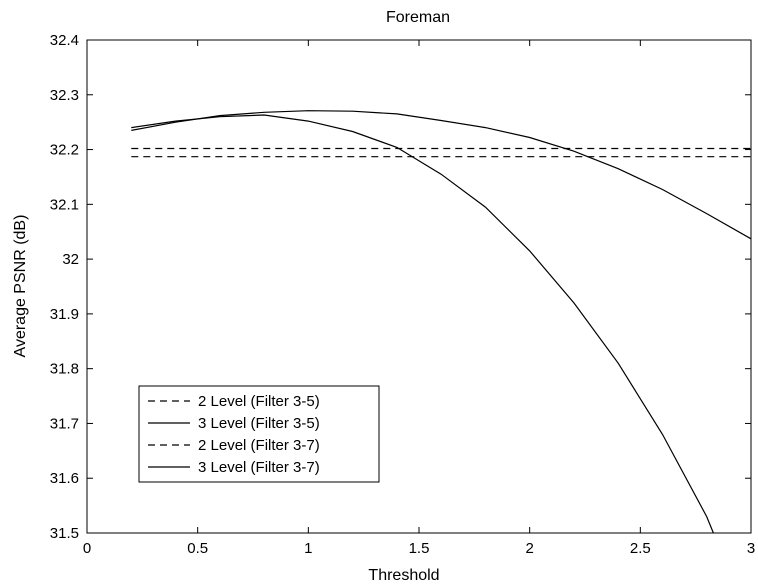  I want to click on y-tick-label: 32.1, so click(64, 204).